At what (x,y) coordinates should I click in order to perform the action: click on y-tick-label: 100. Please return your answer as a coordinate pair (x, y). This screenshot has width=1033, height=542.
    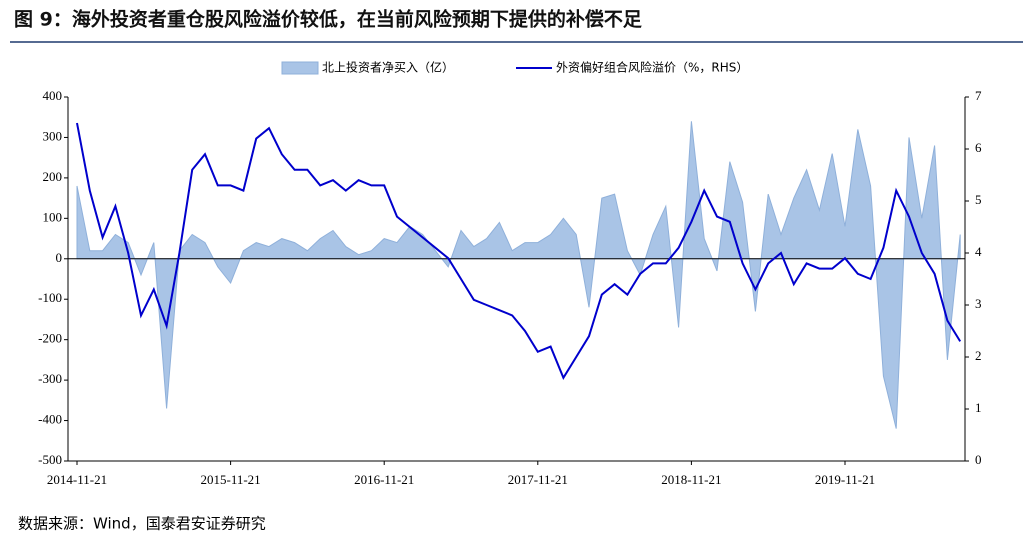
    Looking at the image, I should click on (53, 216).